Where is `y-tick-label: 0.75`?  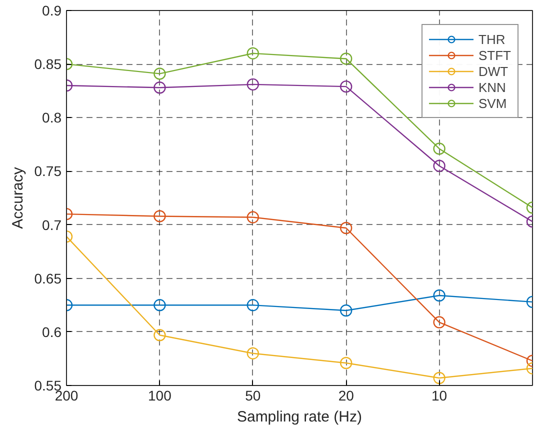
y-tick-label: 0.75 is located at coordinates (48, 171).